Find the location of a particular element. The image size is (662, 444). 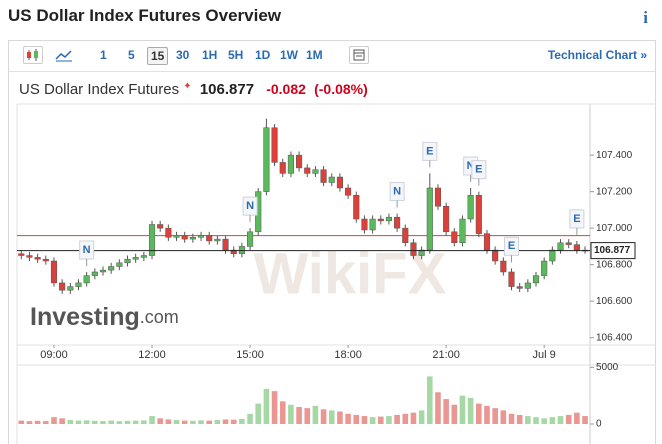

timeframe-button: 5H is located at coordinates (236, 55).